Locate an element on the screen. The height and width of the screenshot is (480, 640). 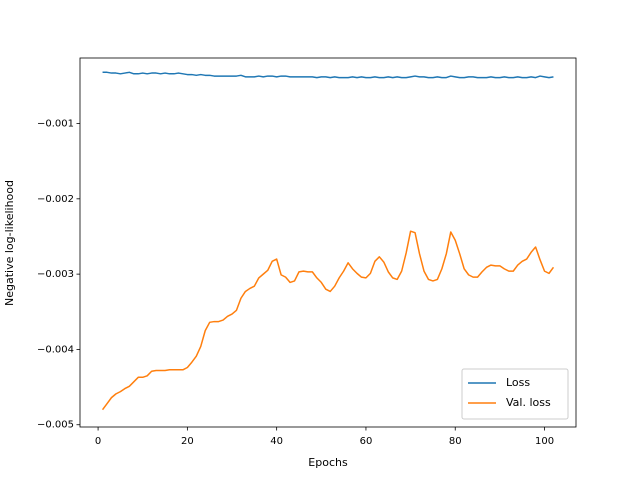
y-axis-label: Negative log-likelihood is located at coordinates (9, 243).